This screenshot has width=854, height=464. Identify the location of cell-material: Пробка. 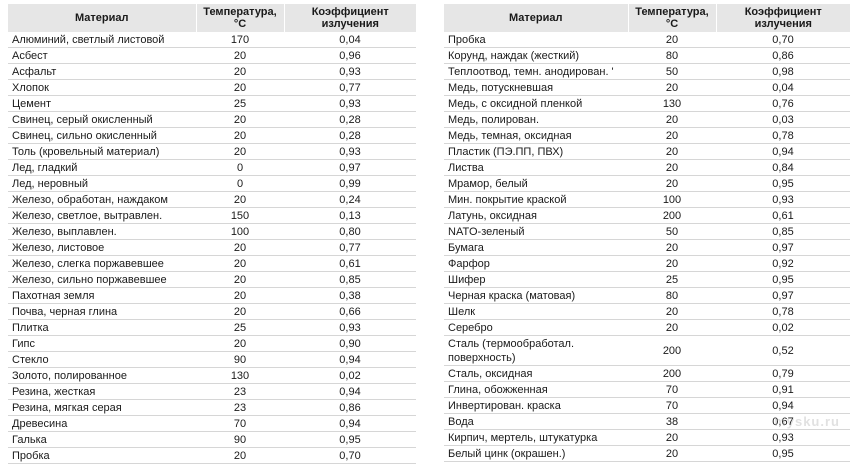
(536, 40).